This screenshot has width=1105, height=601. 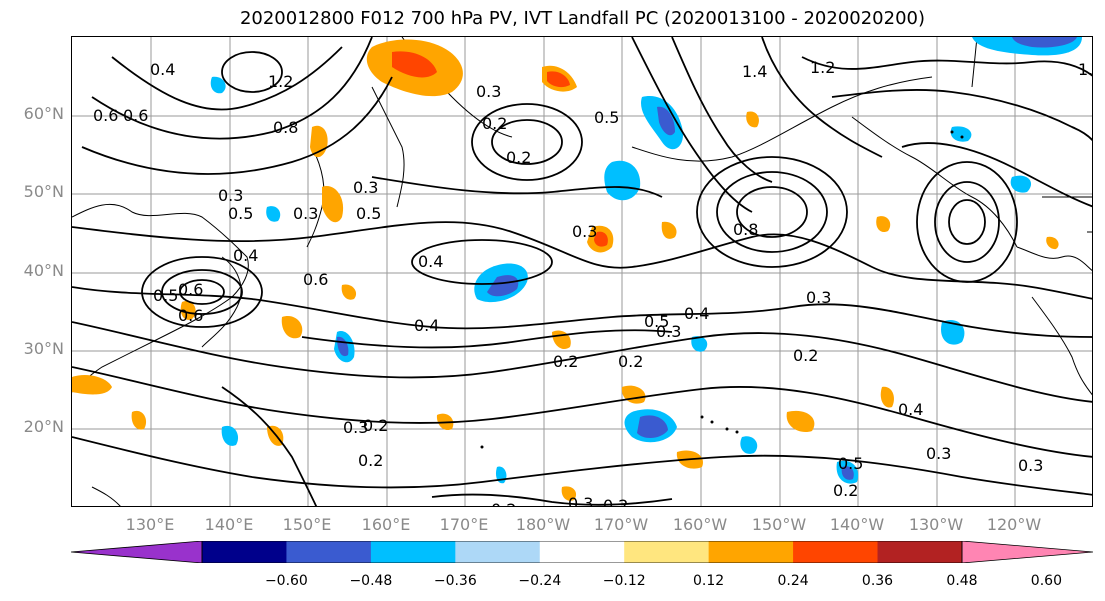 I want to click on lon-label-150e: 150°E, so click(x=307, y=524).